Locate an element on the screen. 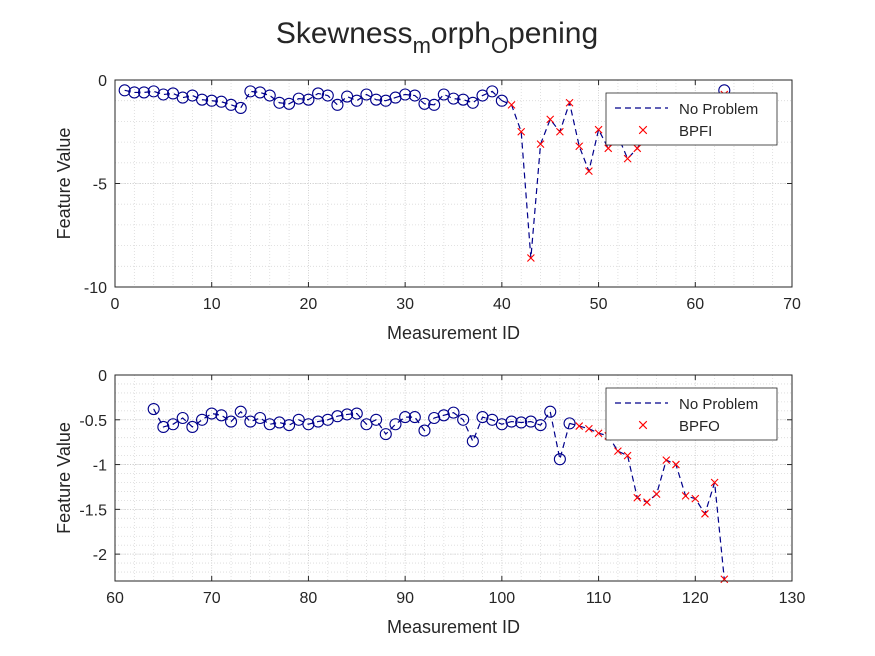  x-tick-label: 0 is located at coordinates (115, 304).